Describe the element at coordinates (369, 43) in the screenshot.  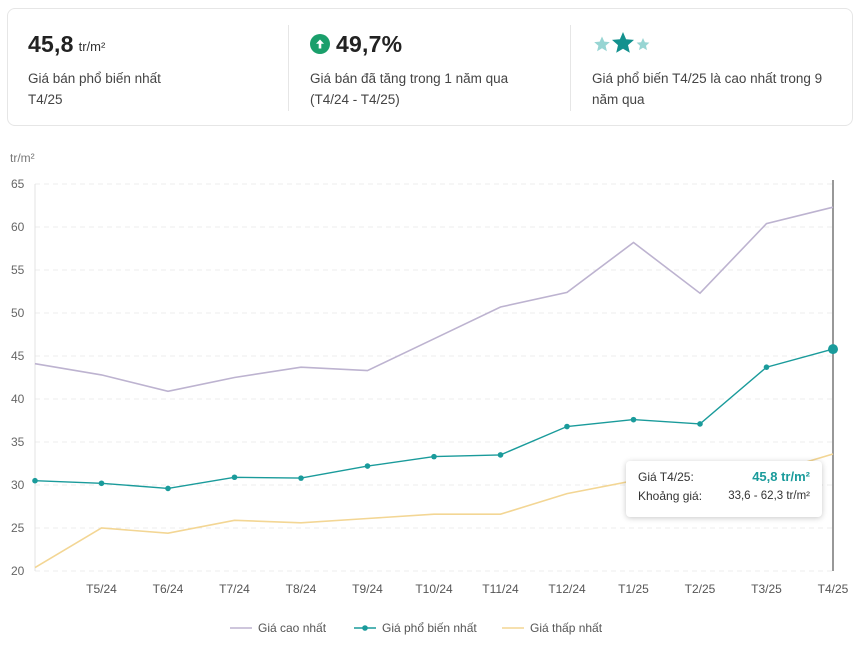
I see `price-change-value: 49,7%` at that location.